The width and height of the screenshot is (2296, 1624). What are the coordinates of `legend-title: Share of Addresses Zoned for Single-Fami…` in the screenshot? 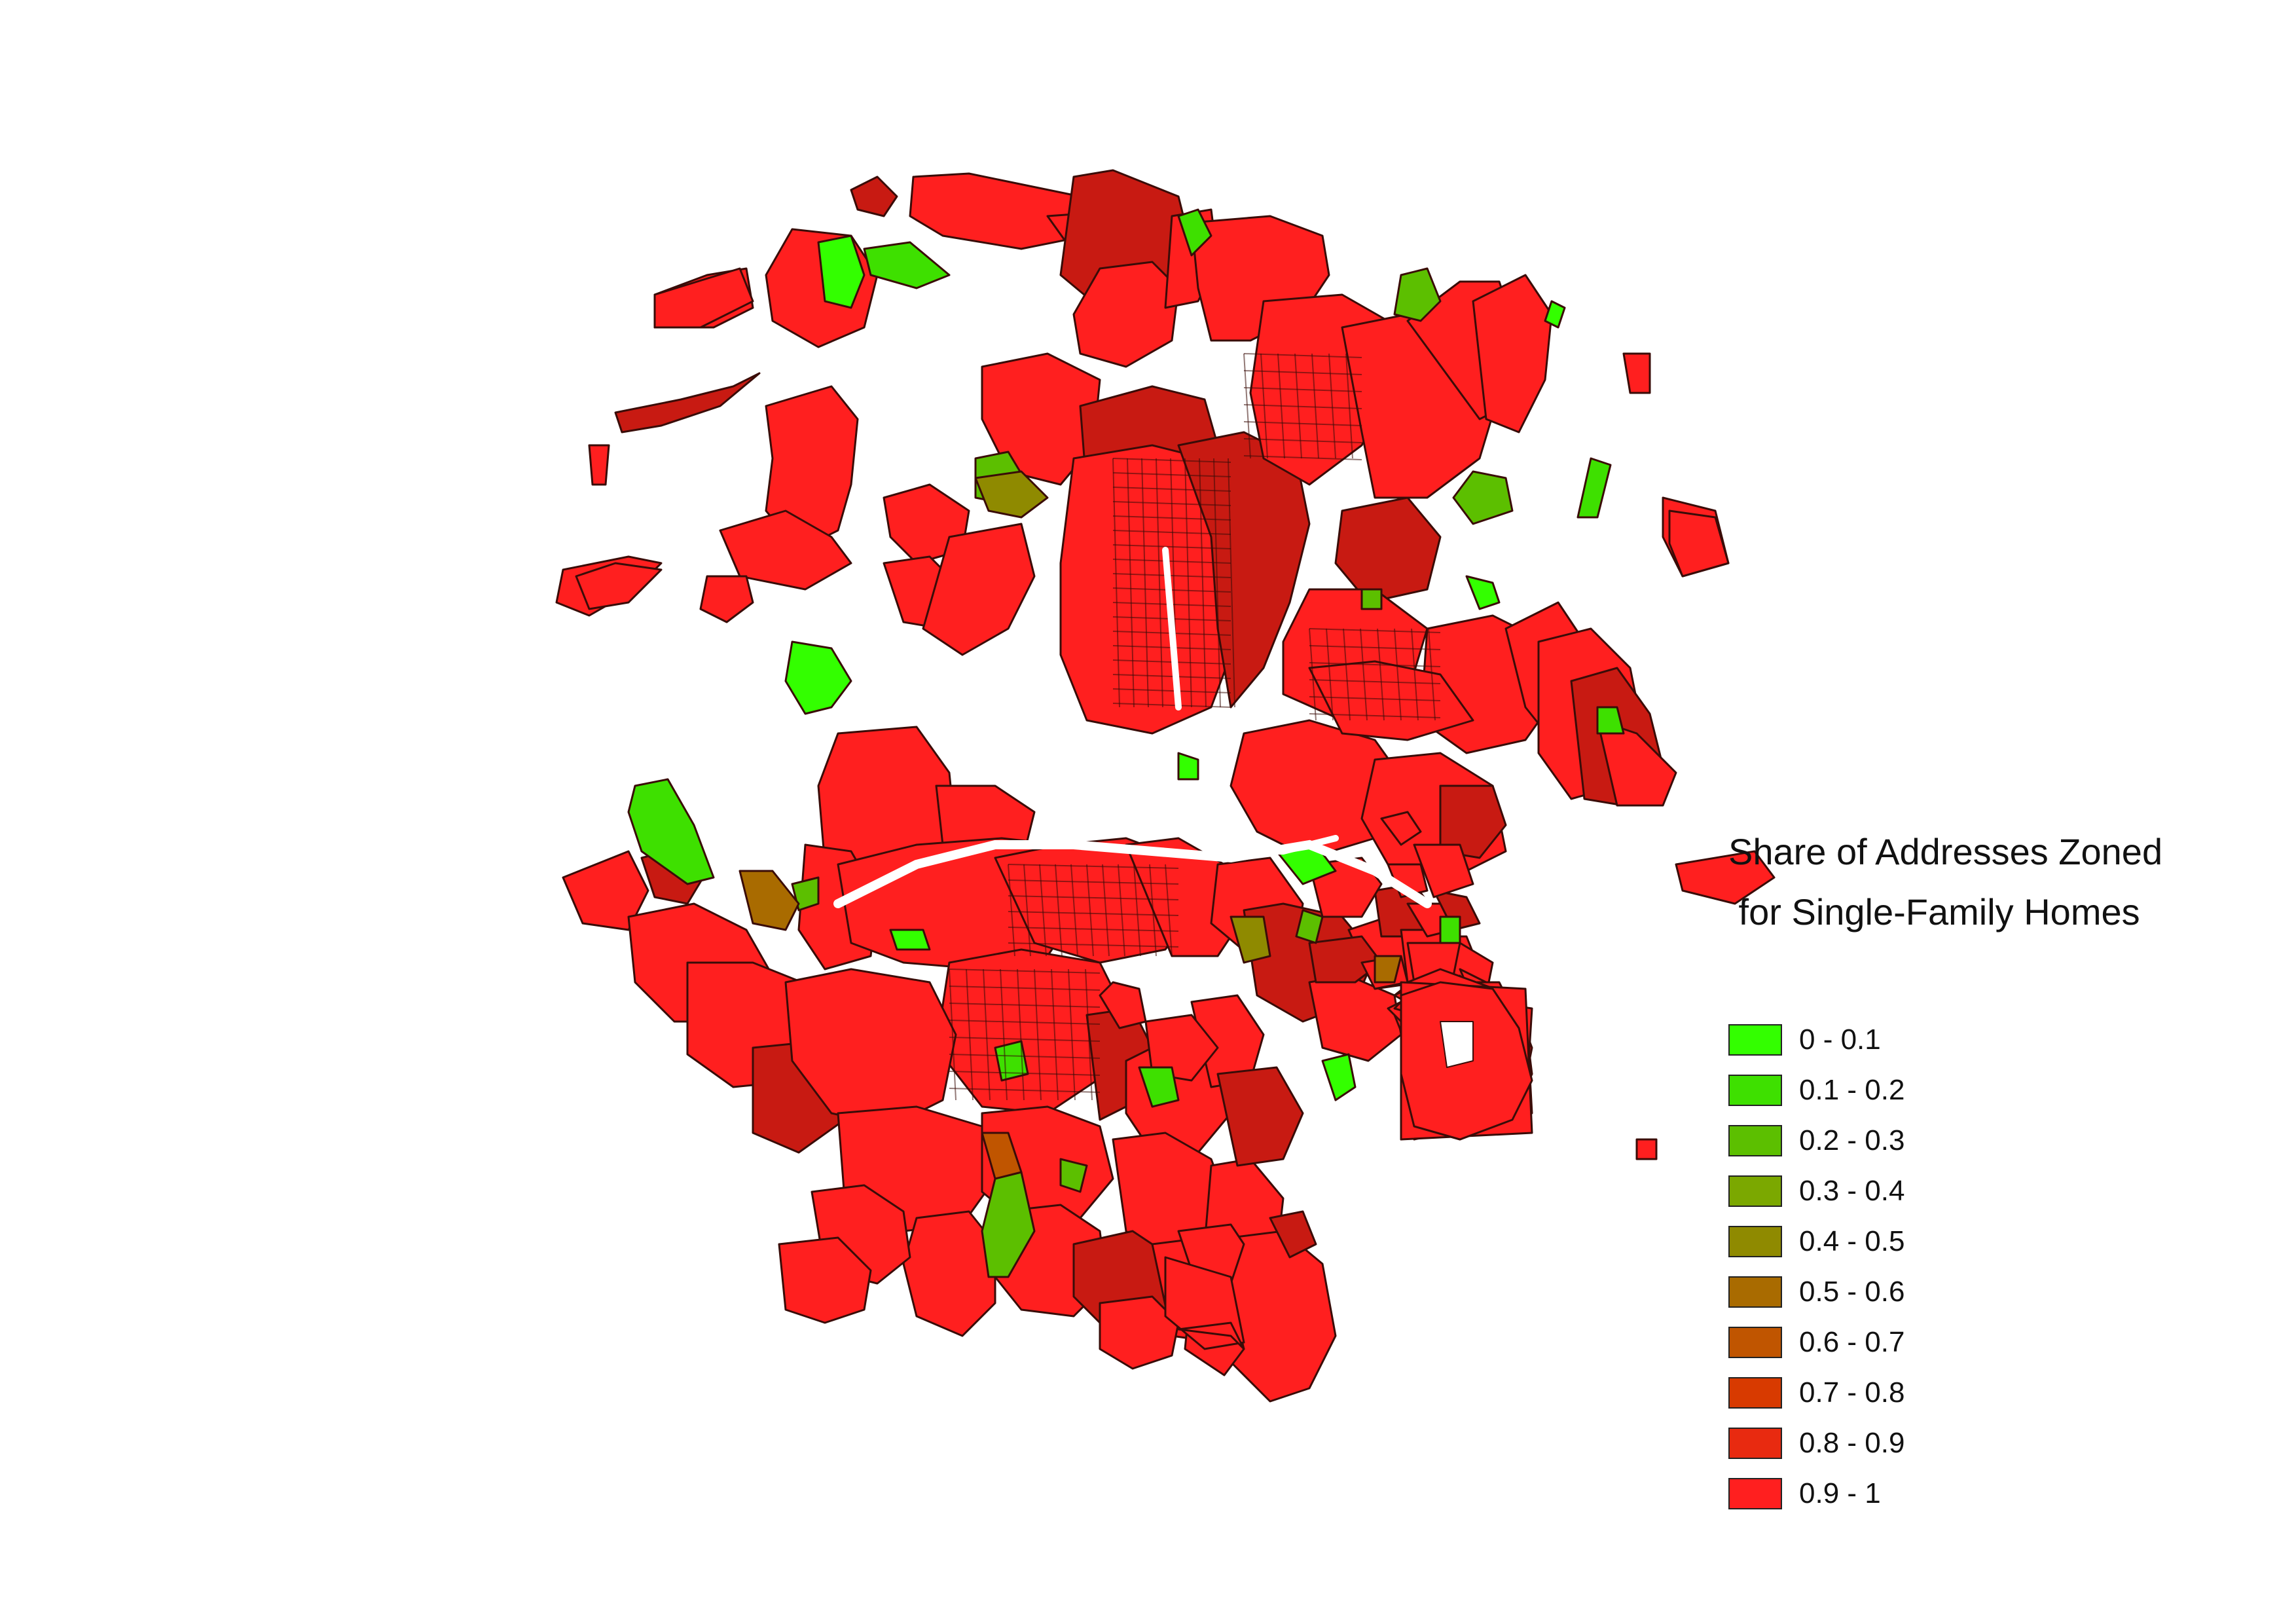 It's located at (1977, 882).